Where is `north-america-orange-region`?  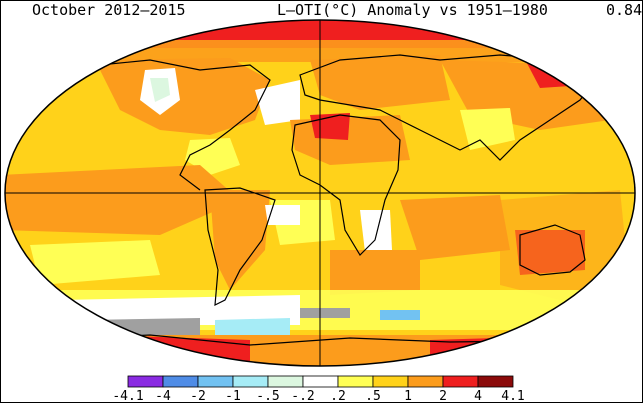 north-america-orange-region is located at coordinates (182, 96).